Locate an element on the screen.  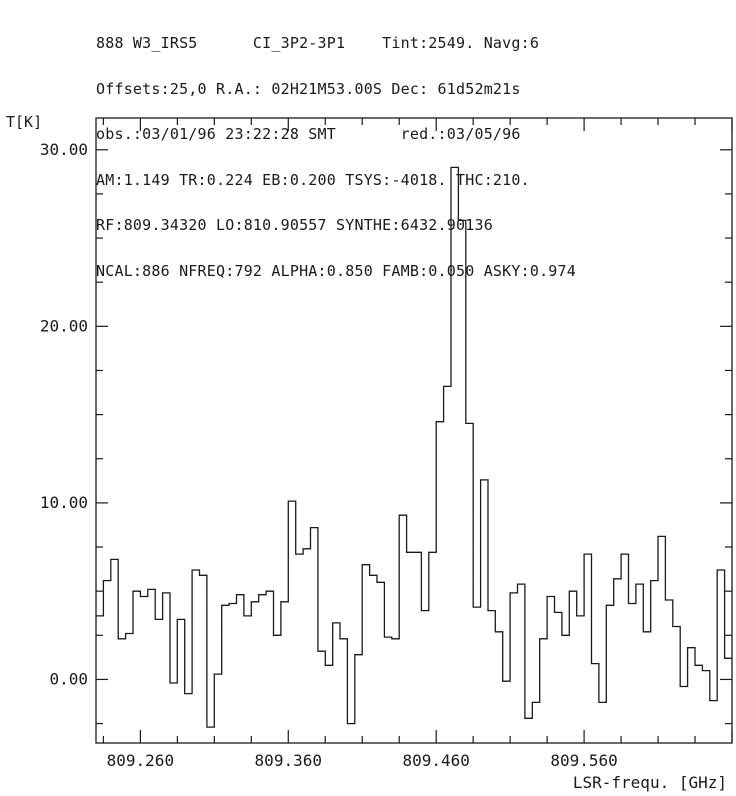
x-tick-label: 809.260 is located at coordinates (140, 760).